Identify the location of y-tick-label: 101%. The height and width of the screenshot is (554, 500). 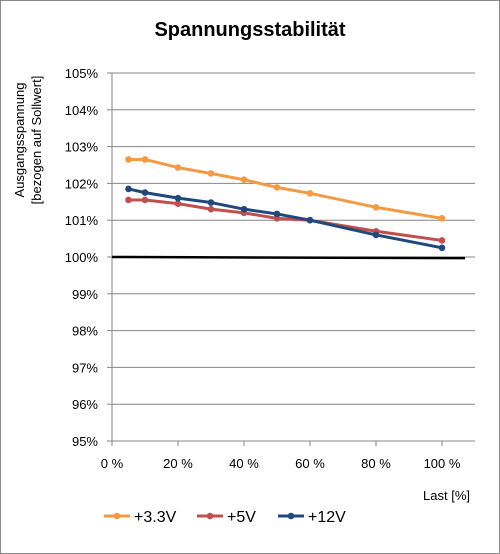
(82, 220).